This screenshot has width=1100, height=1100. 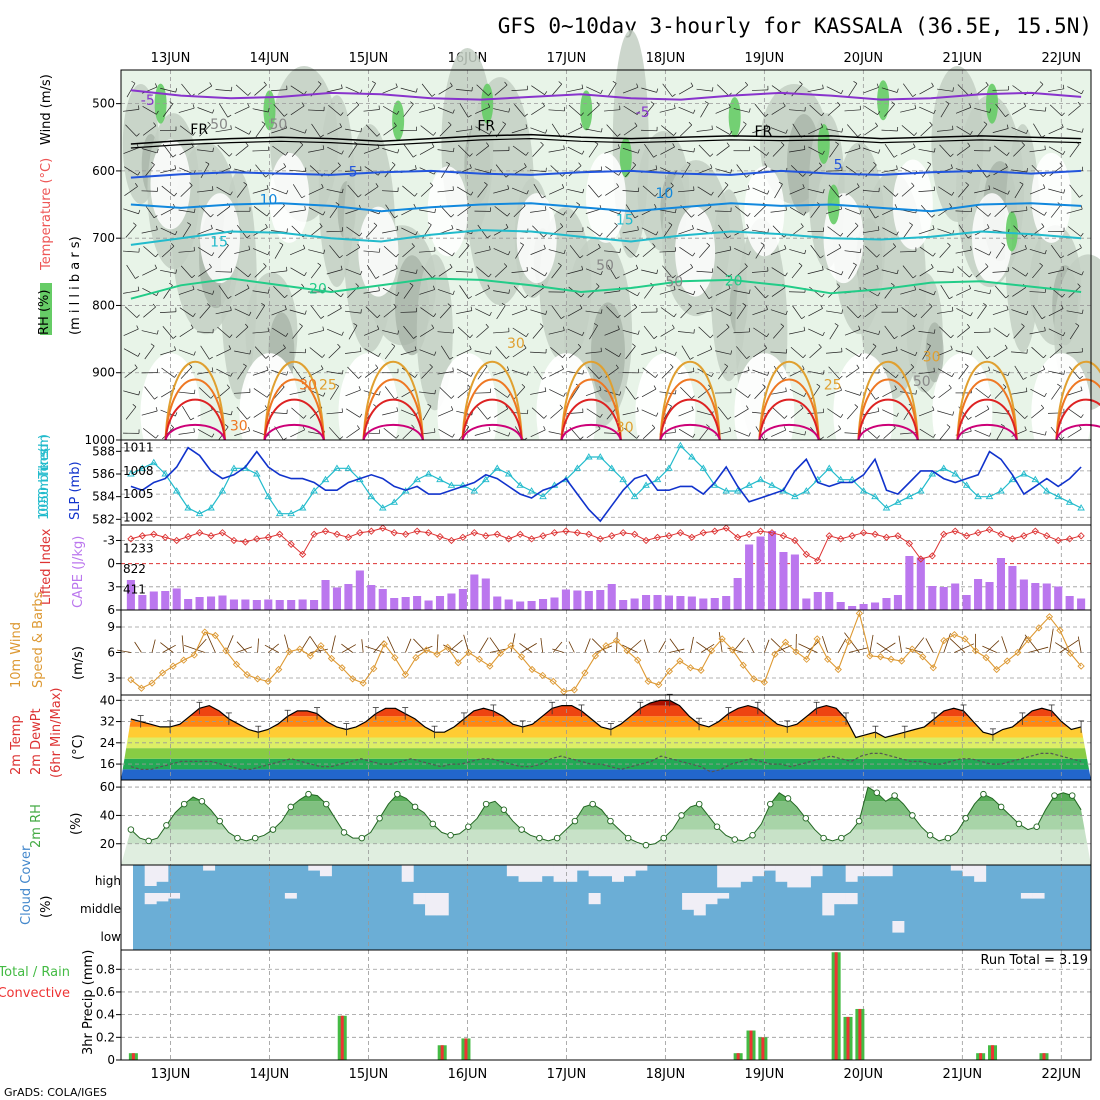 I want to click on run-total-annotation: Run Total = 3.19, so click(x=1034, y=960).